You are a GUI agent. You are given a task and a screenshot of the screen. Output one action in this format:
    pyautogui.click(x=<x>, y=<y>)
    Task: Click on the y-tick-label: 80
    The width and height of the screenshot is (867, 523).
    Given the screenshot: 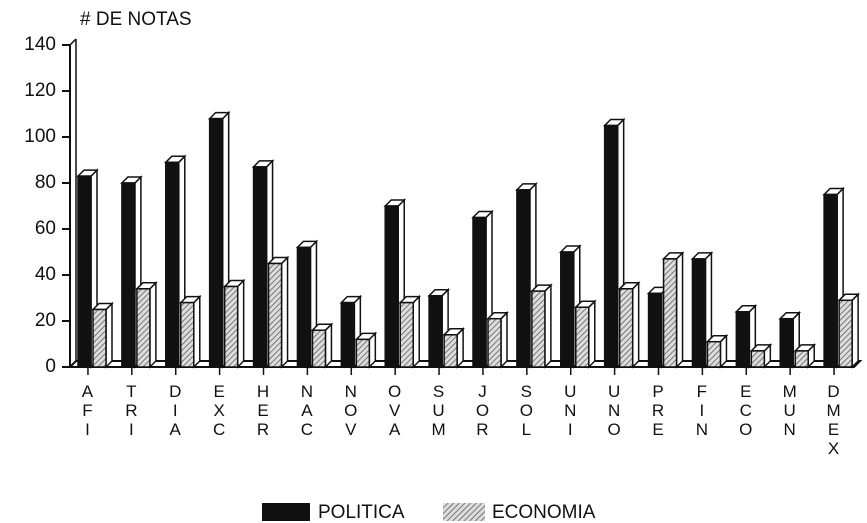 What is the action you would take?
    pyautogui.click(x=45, y=182)
    